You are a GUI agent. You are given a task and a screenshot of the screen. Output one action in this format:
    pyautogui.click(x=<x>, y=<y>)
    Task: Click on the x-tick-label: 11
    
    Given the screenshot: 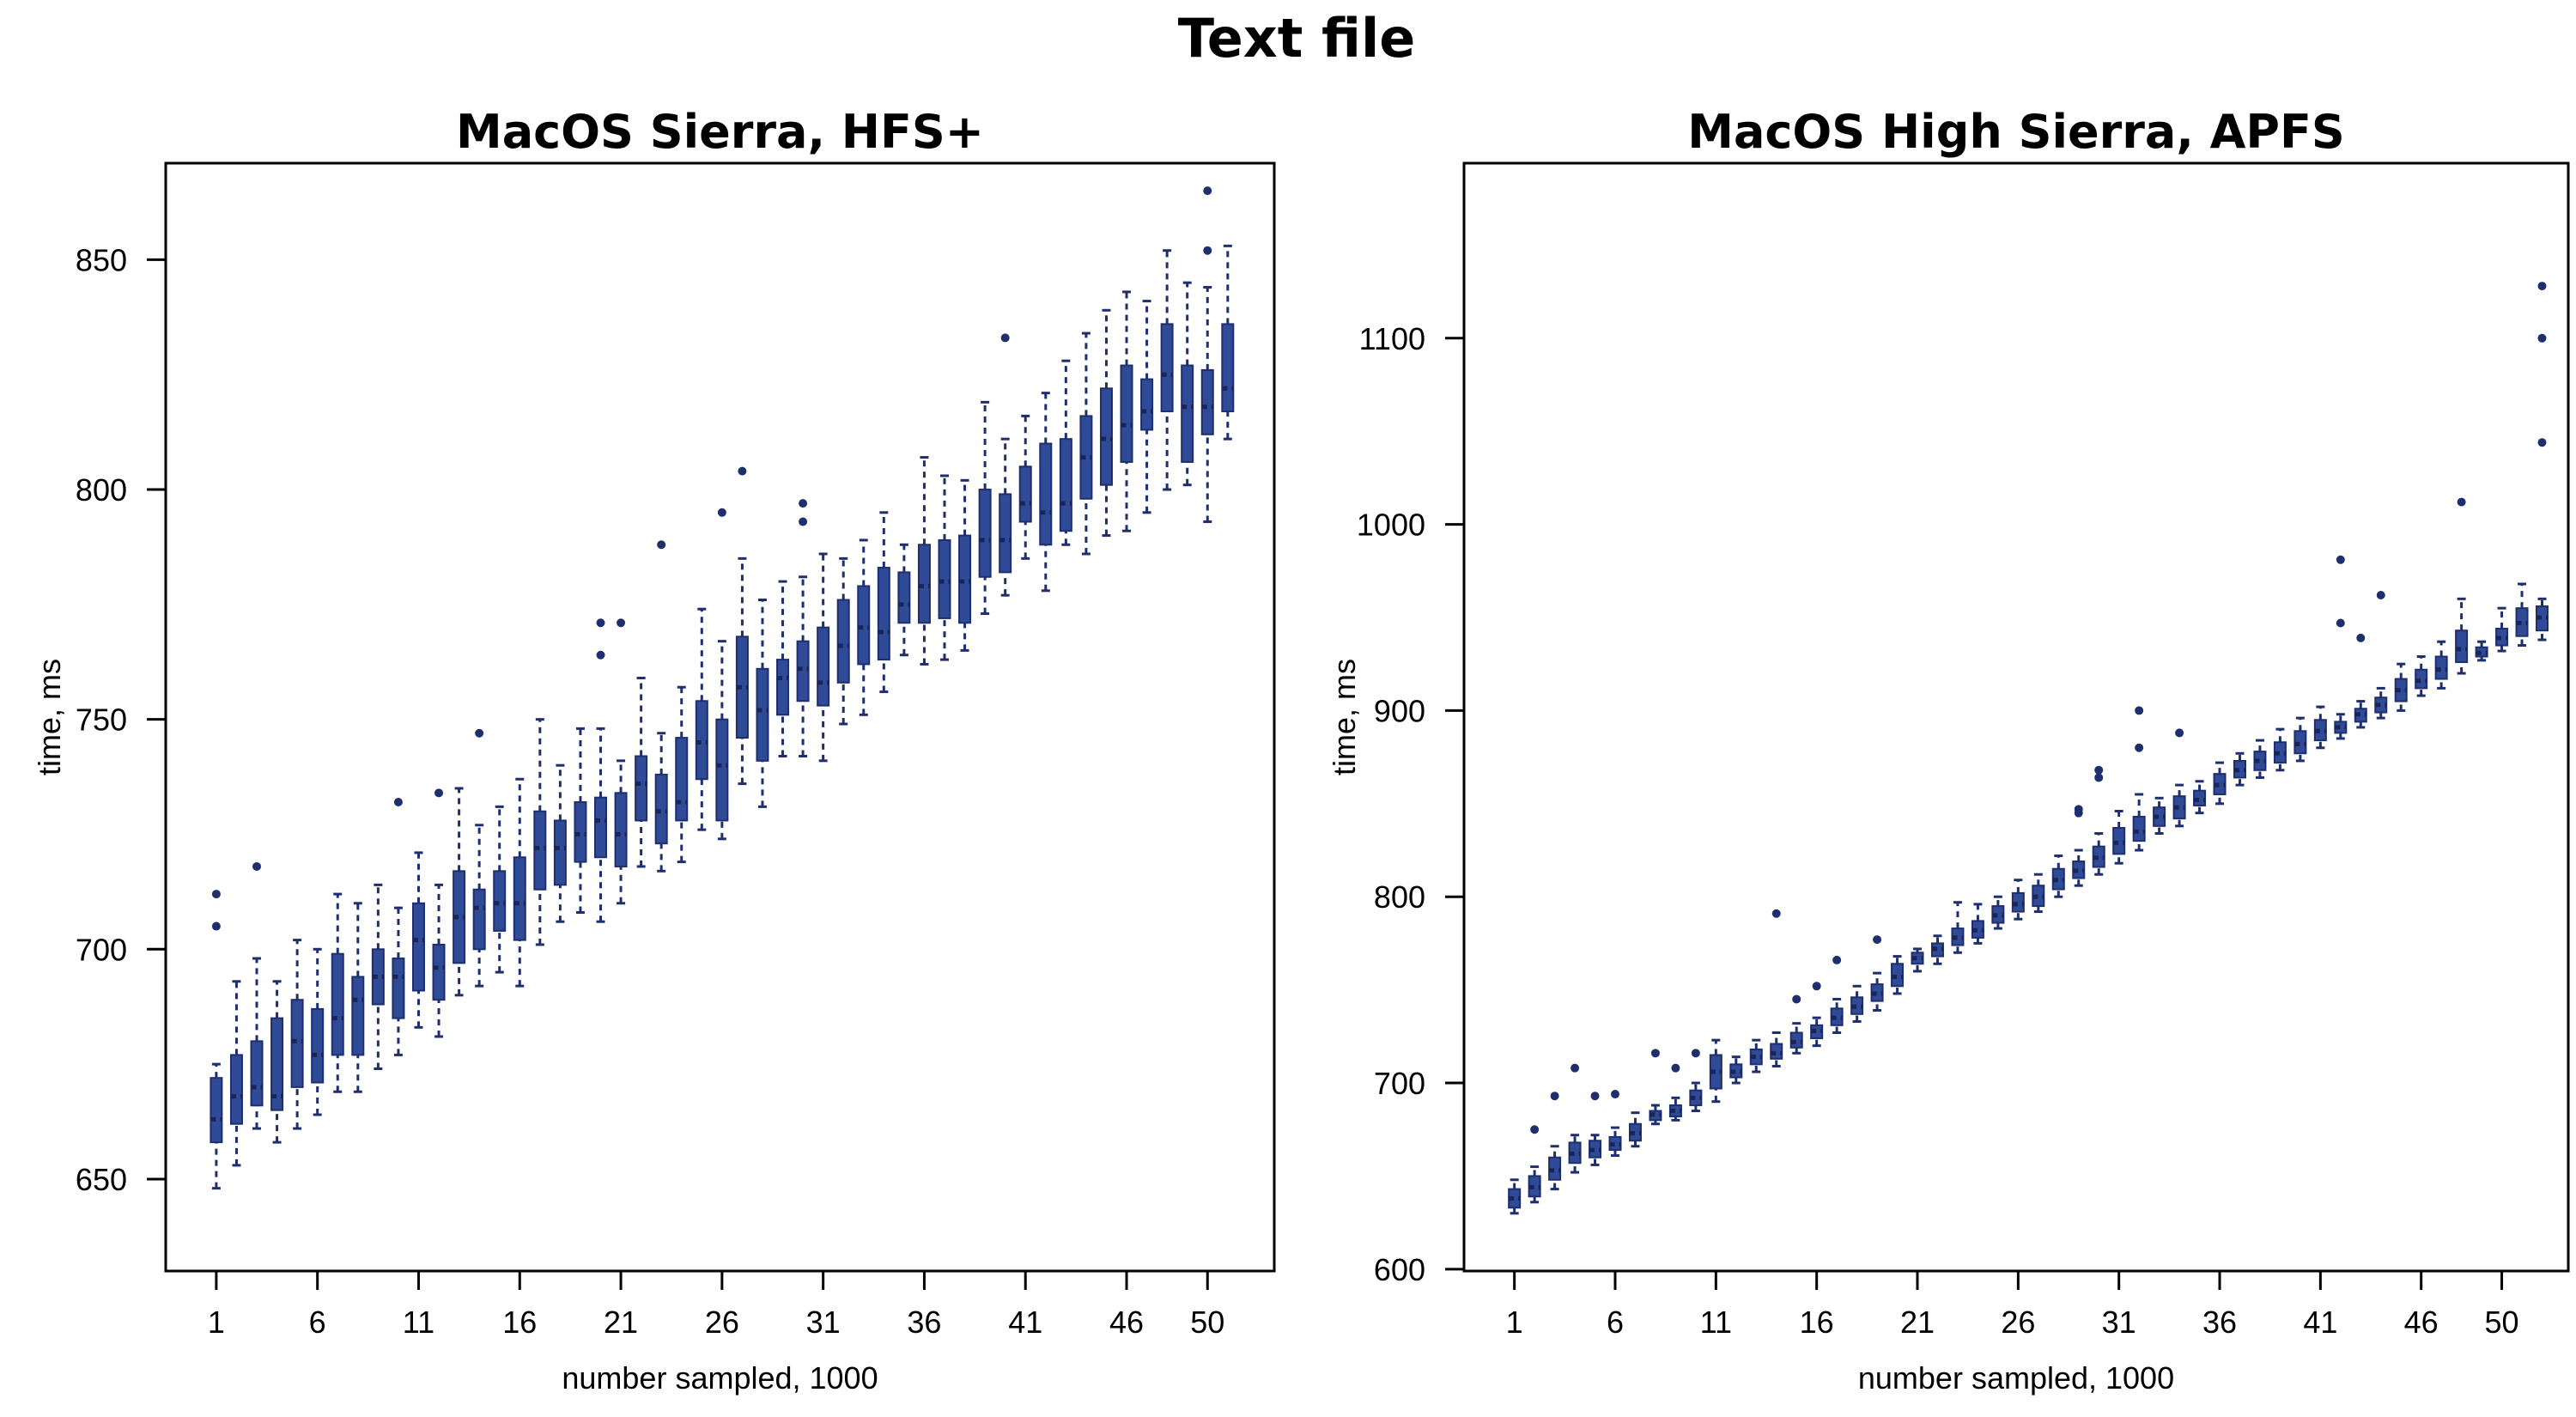 What is the action you would take?
    pyautogui.click(x=1716, y=1322)
    